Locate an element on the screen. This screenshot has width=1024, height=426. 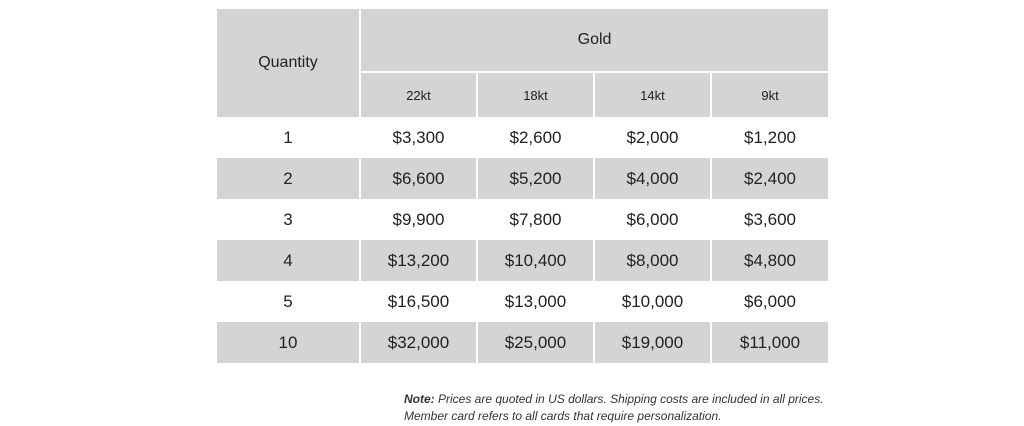
table-row: 4 $13,200 $10,400 $8,000 $4,800 is located at coordinates (523, 260).